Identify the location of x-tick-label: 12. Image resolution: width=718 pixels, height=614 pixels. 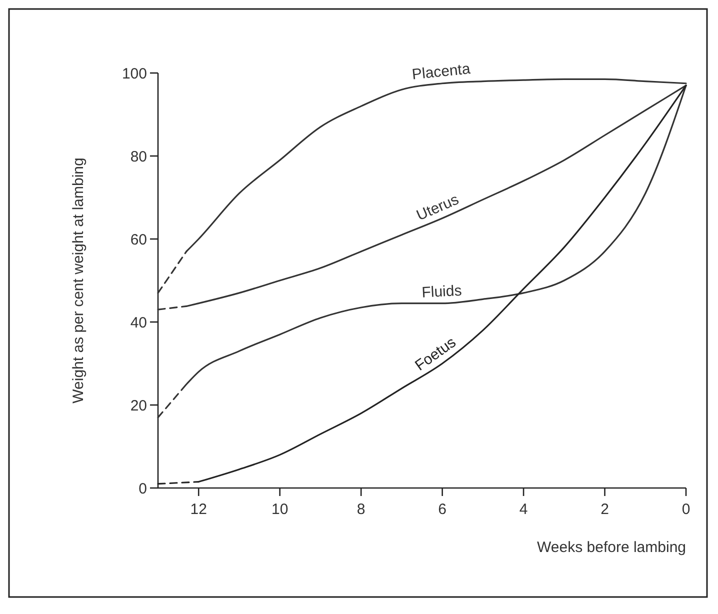
(198, 509).